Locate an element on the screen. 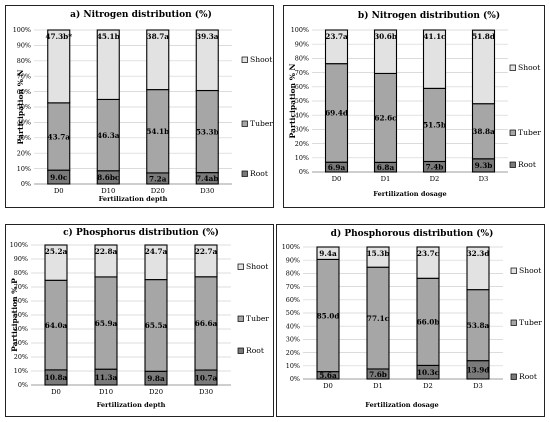 The image size is (550, 422). data-label: 51.5b is located at coordinates (434, 125).